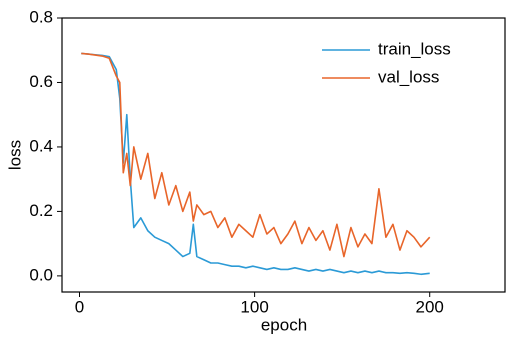 This screenshot has width=516, height=339. I want to click on x-tick-label: 200, so click(430, 306).